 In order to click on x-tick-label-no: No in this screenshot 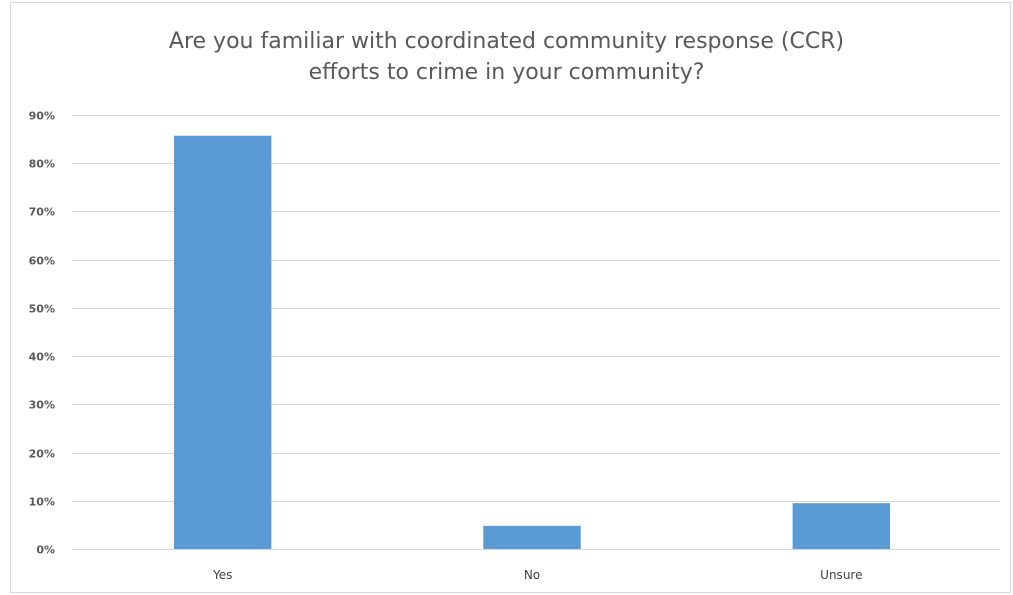, I will do `click(532, 575)`.